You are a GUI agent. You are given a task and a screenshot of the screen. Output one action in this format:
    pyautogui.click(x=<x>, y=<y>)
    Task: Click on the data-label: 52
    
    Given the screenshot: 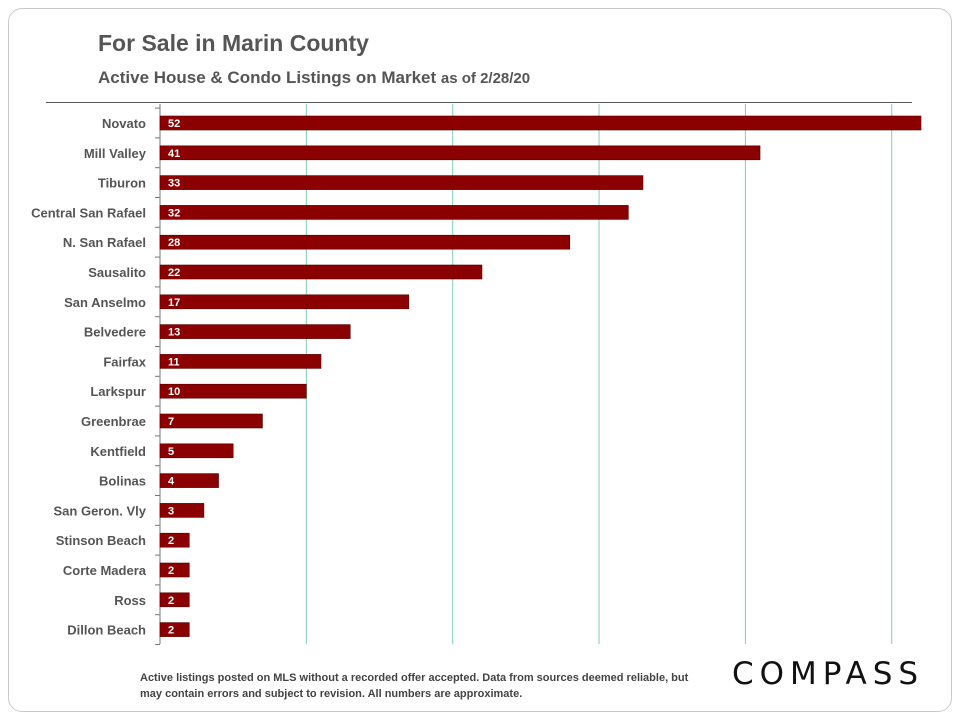 What is the action you would take?
    pyautogui.click(x=174, y=124)
    